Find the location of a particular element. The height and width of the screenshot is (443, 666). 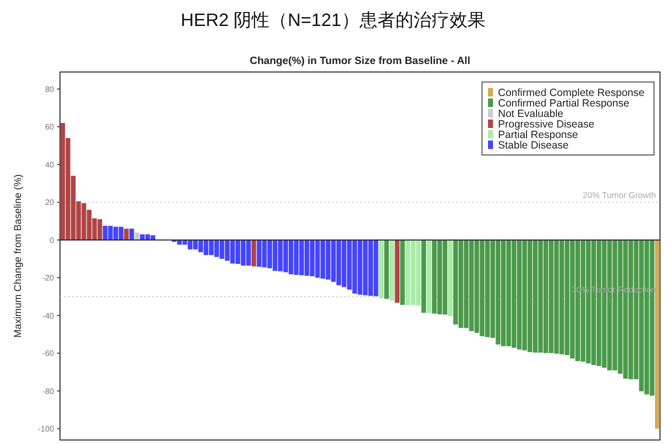

ref-line-label: 20% Tumor Growth is located at coordinates (619, 195).